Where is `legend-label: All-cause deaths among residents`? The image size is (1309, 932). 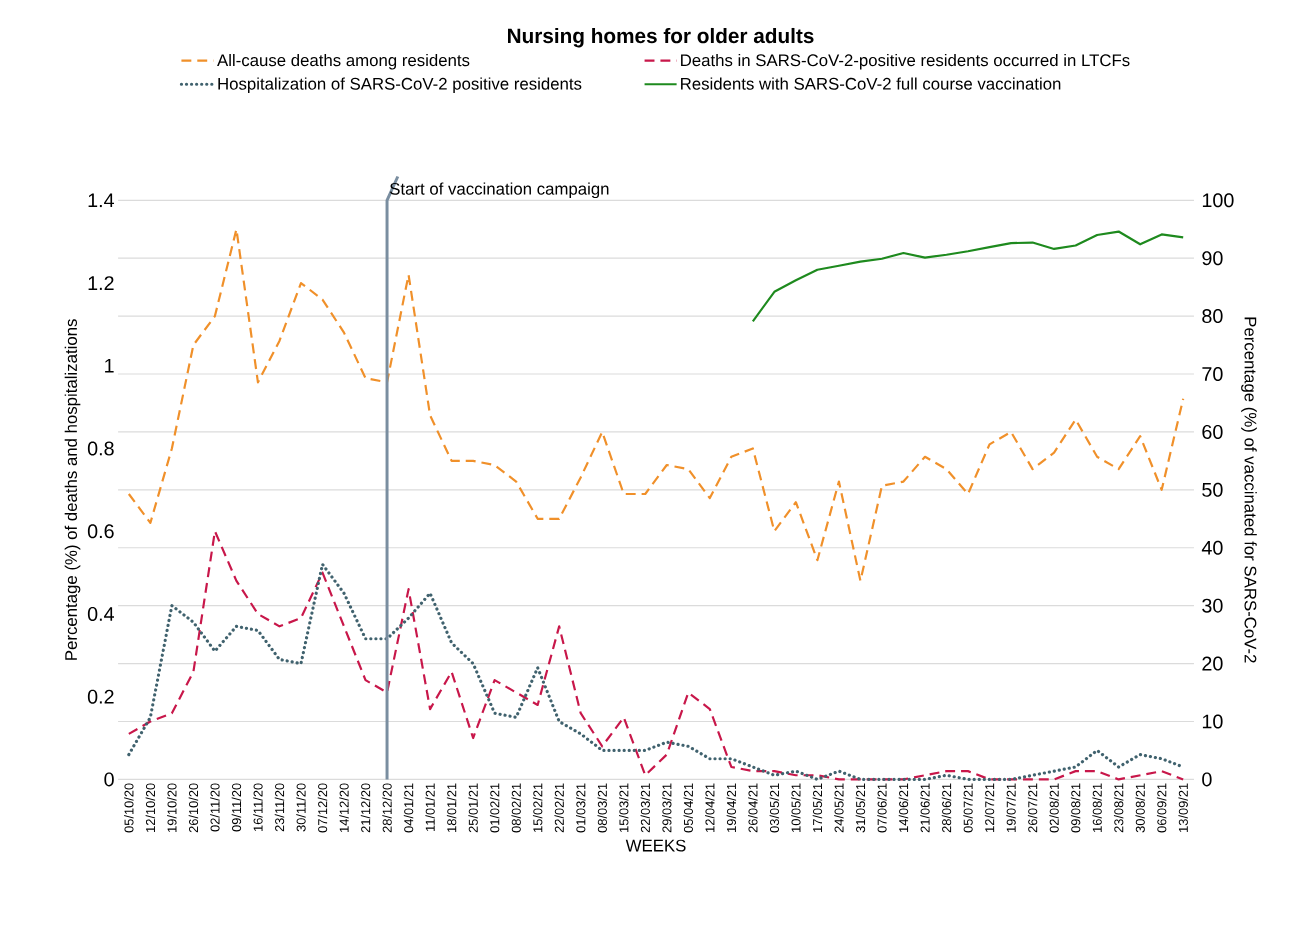
legend-label: All-cause deaths among residents is located at coordinates (343, 61).